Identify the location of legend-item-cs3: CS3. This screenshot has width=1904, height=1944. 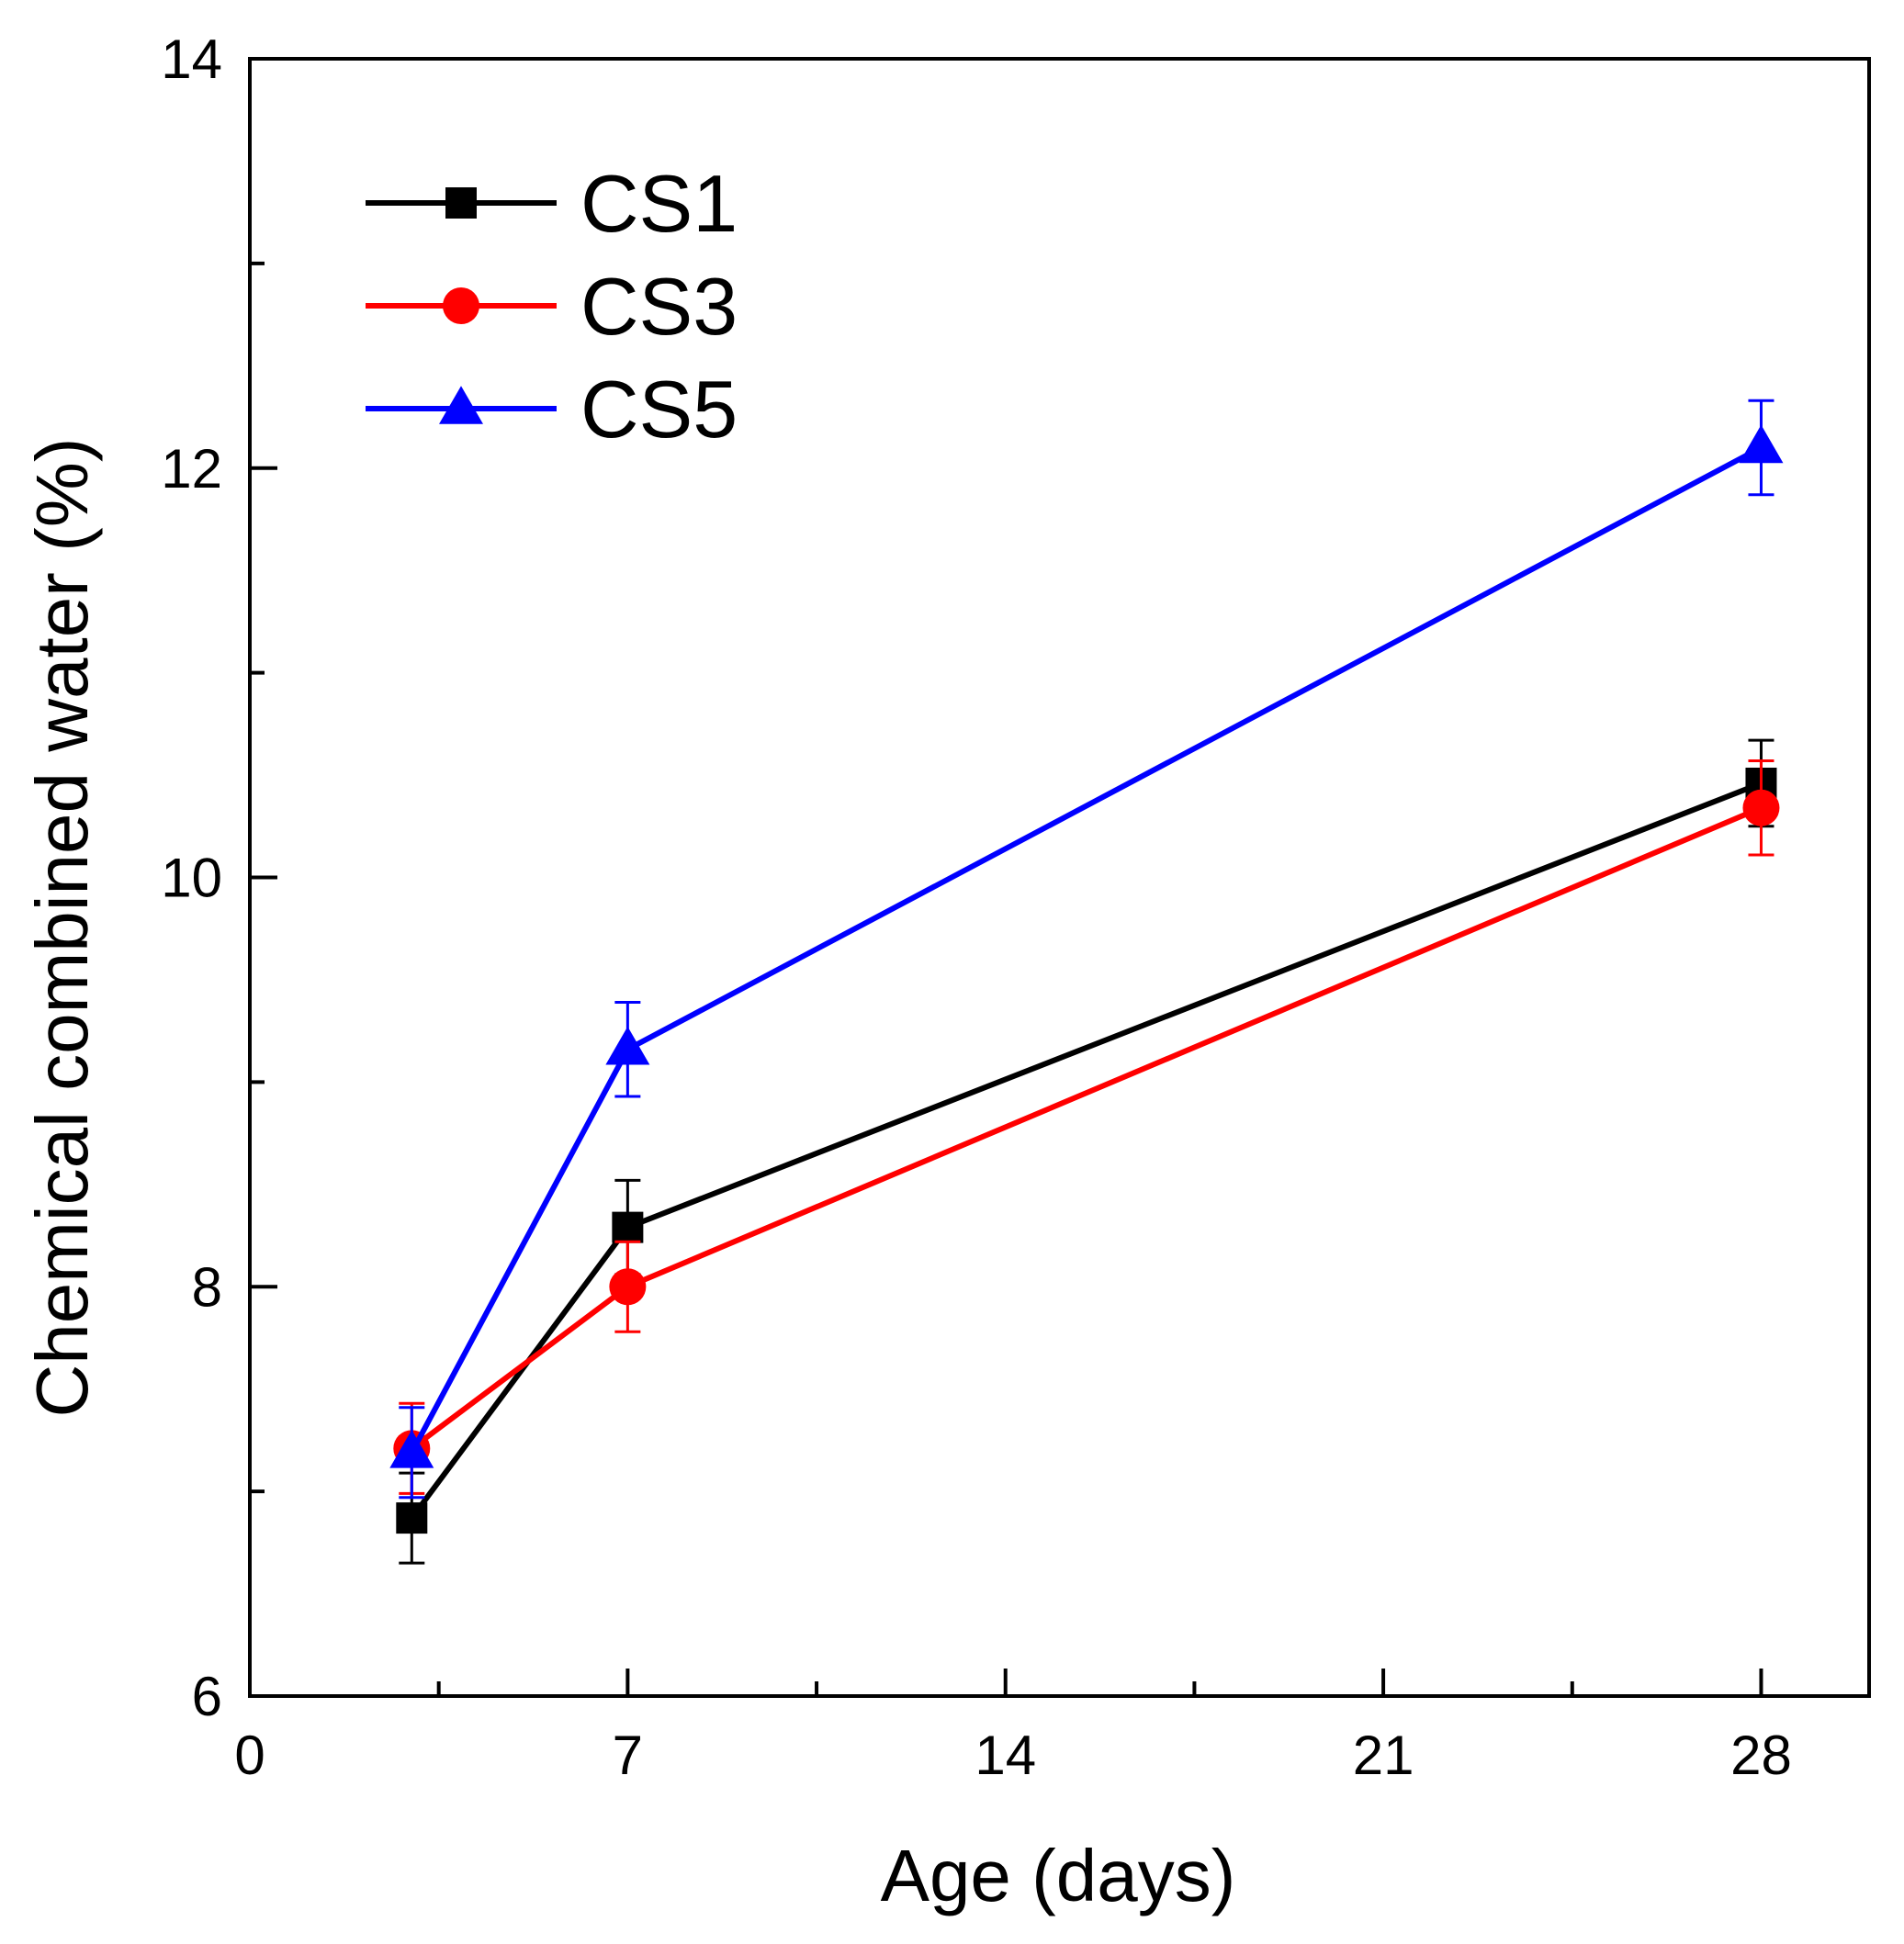
(552, 306).